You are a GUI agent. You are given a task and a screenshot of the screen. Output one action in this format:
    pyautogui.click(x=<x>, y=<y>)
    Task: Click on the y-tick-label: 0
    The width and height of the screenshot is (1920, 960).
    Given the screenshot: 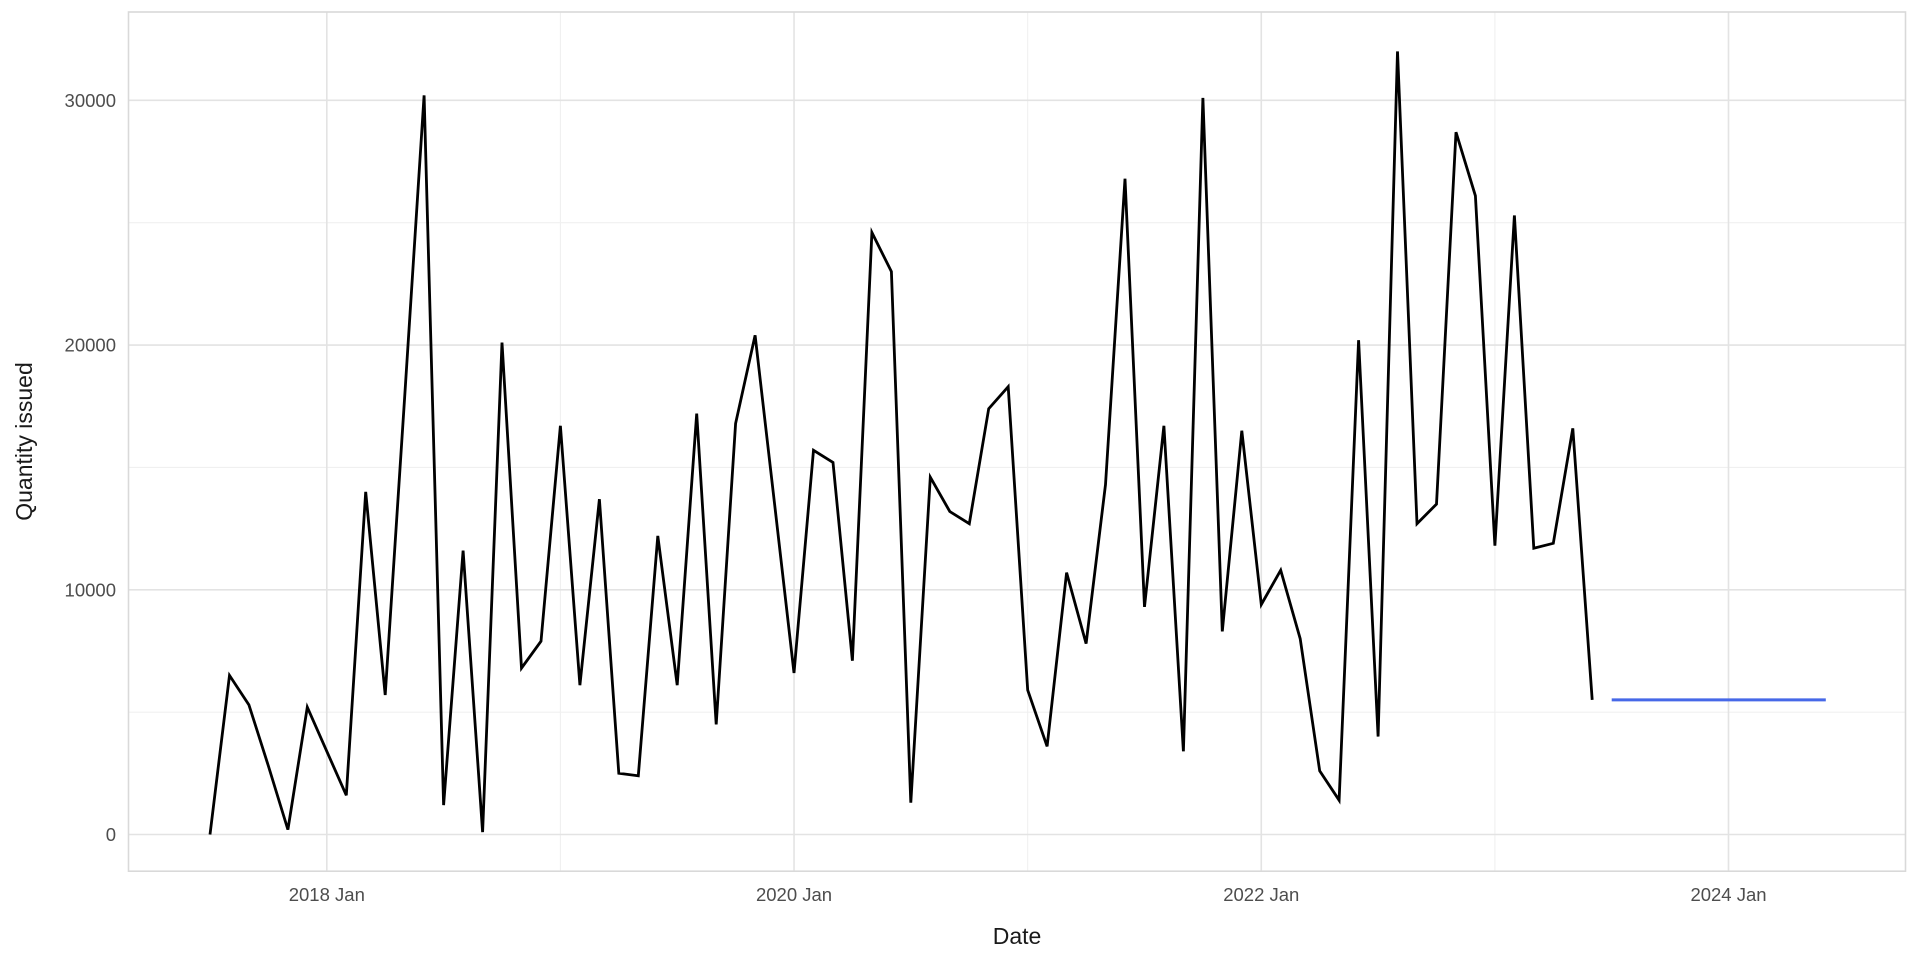 What is the action you would take?
    pyautogui.click(x=111, y=834)
    